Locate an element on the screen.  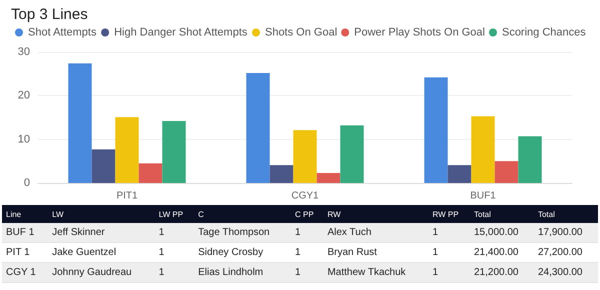
text: BUF 1 is located at coordinates (25, 232).